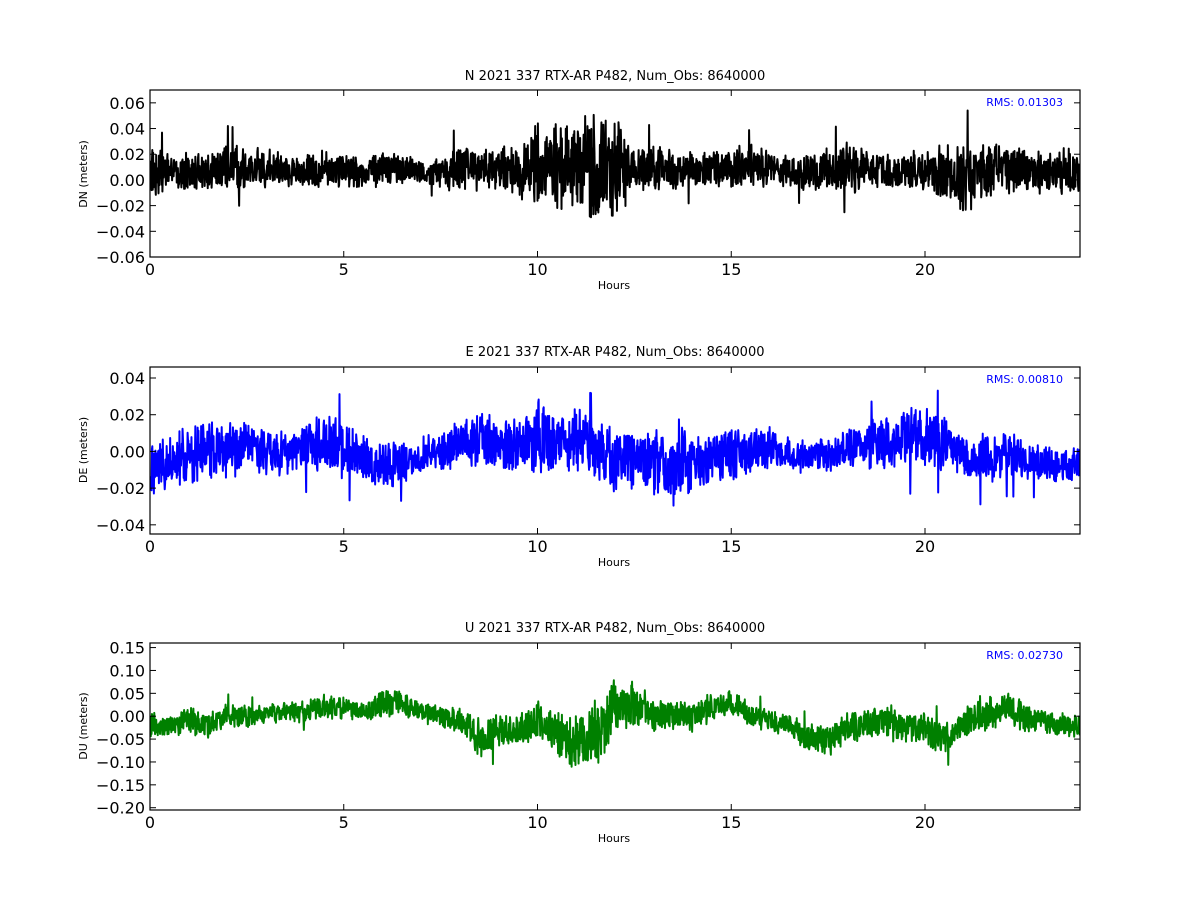  Describe the element at coordinates (127, 670) in the screenshot. I see `y-tick-label: 0.10` at that location.